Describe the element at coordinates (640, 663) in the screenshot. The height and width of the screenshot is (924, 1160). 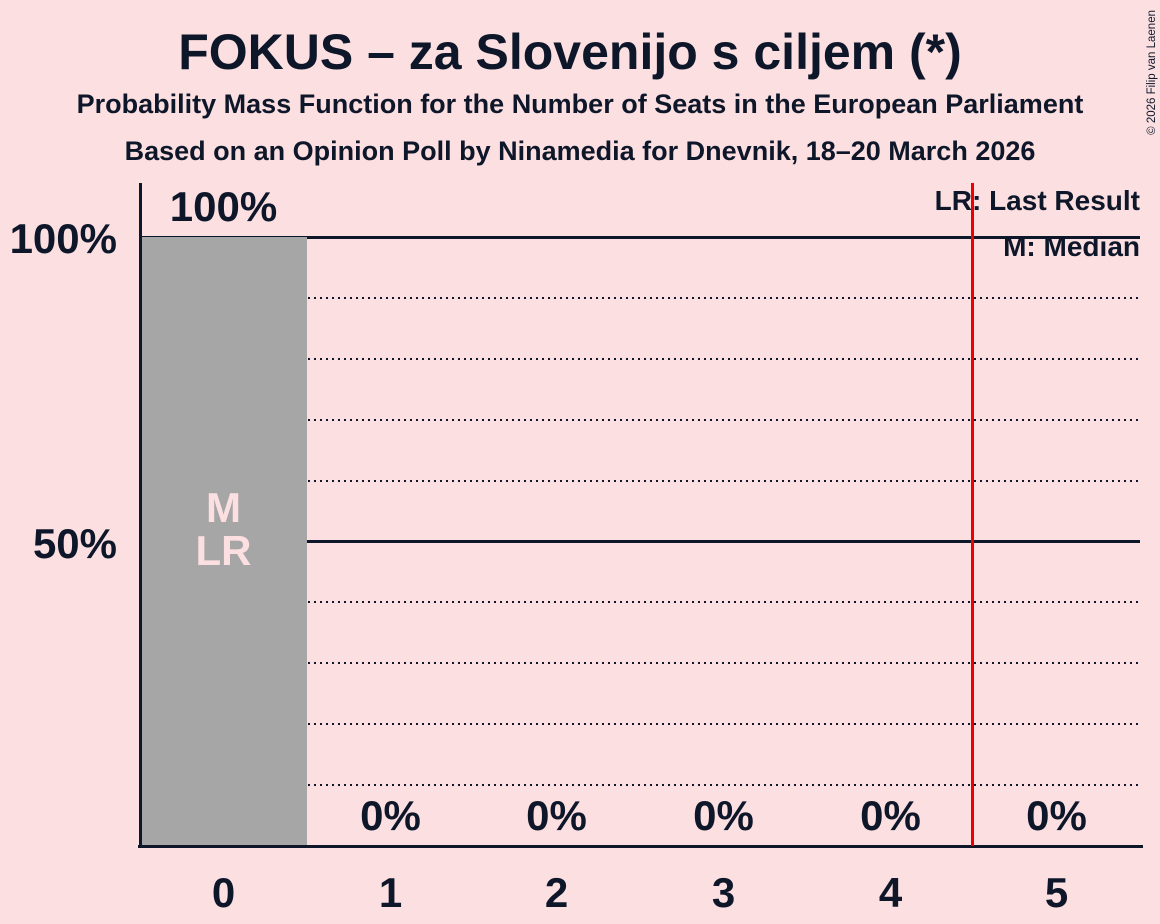
I see `gridline-30pct` at that location.